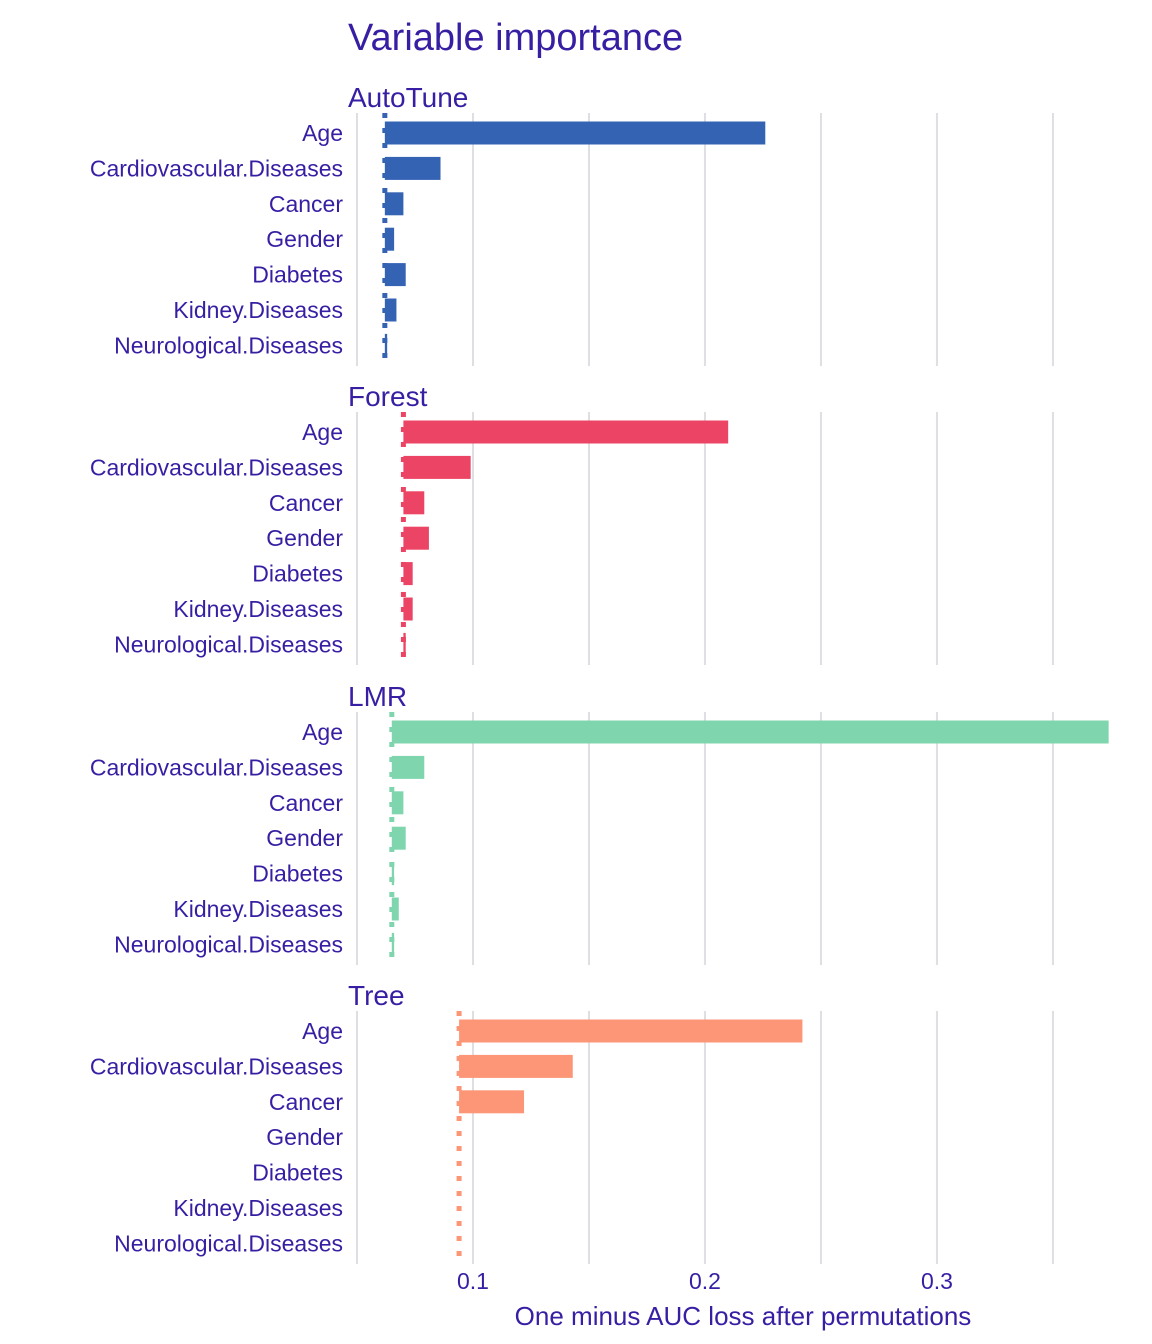 This screenshot has height=1344, width=1152. What do you see at coordinates (416, 538) in the screenshot?
I see `bar-forest-gender` at bounding box center [416, 538].